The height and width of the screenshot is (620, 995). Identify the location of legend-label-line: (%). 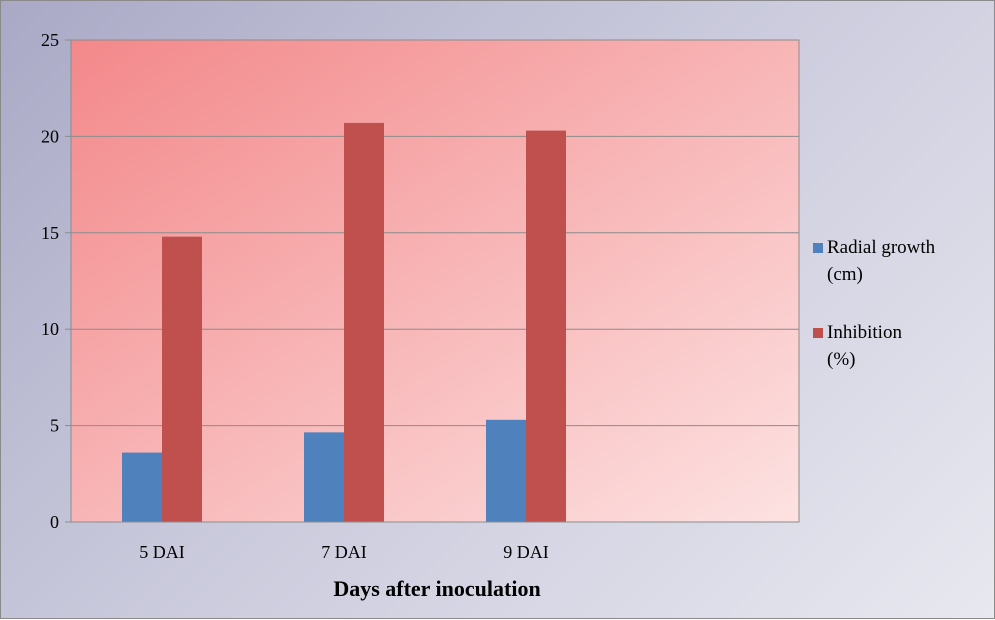
(841, 359).